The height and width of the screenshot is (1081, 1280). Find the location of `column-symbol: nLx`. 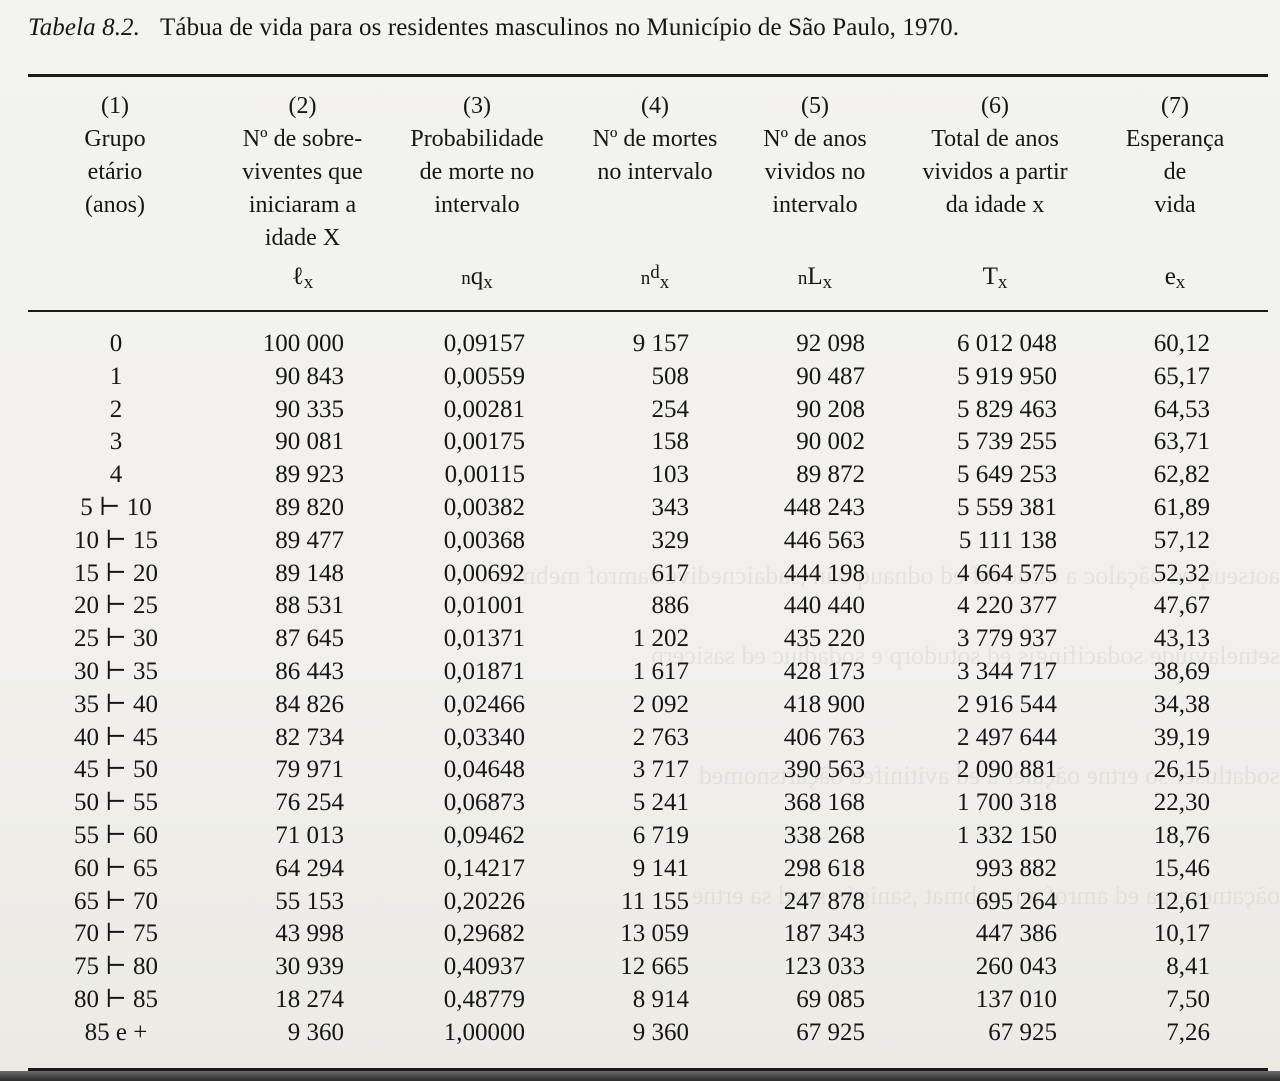

column-symbol: nLx is located at coordinates (815, 278).